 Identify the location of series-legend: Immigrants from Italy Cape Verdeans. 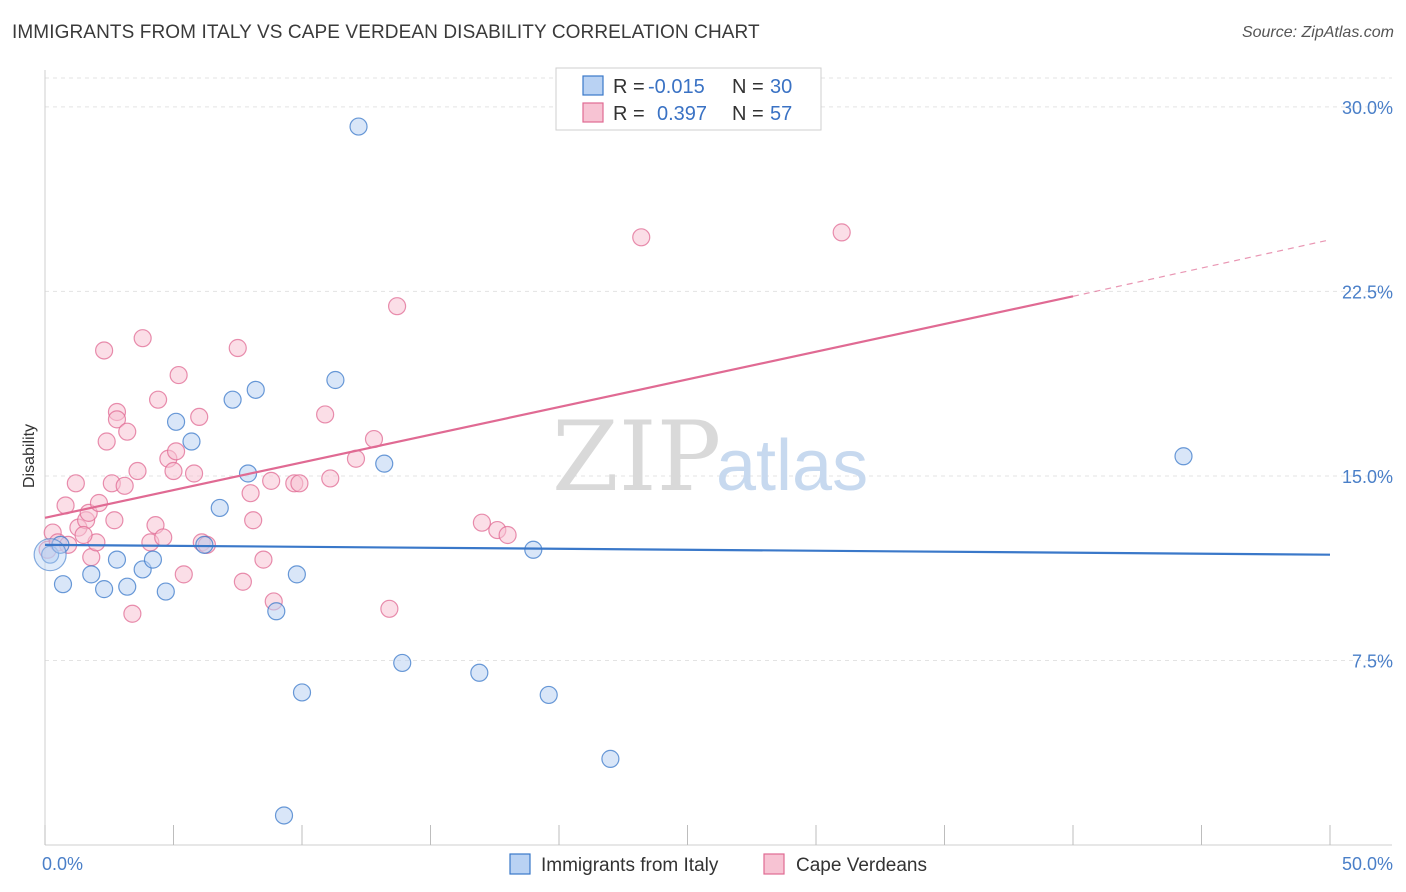
(718, 864).